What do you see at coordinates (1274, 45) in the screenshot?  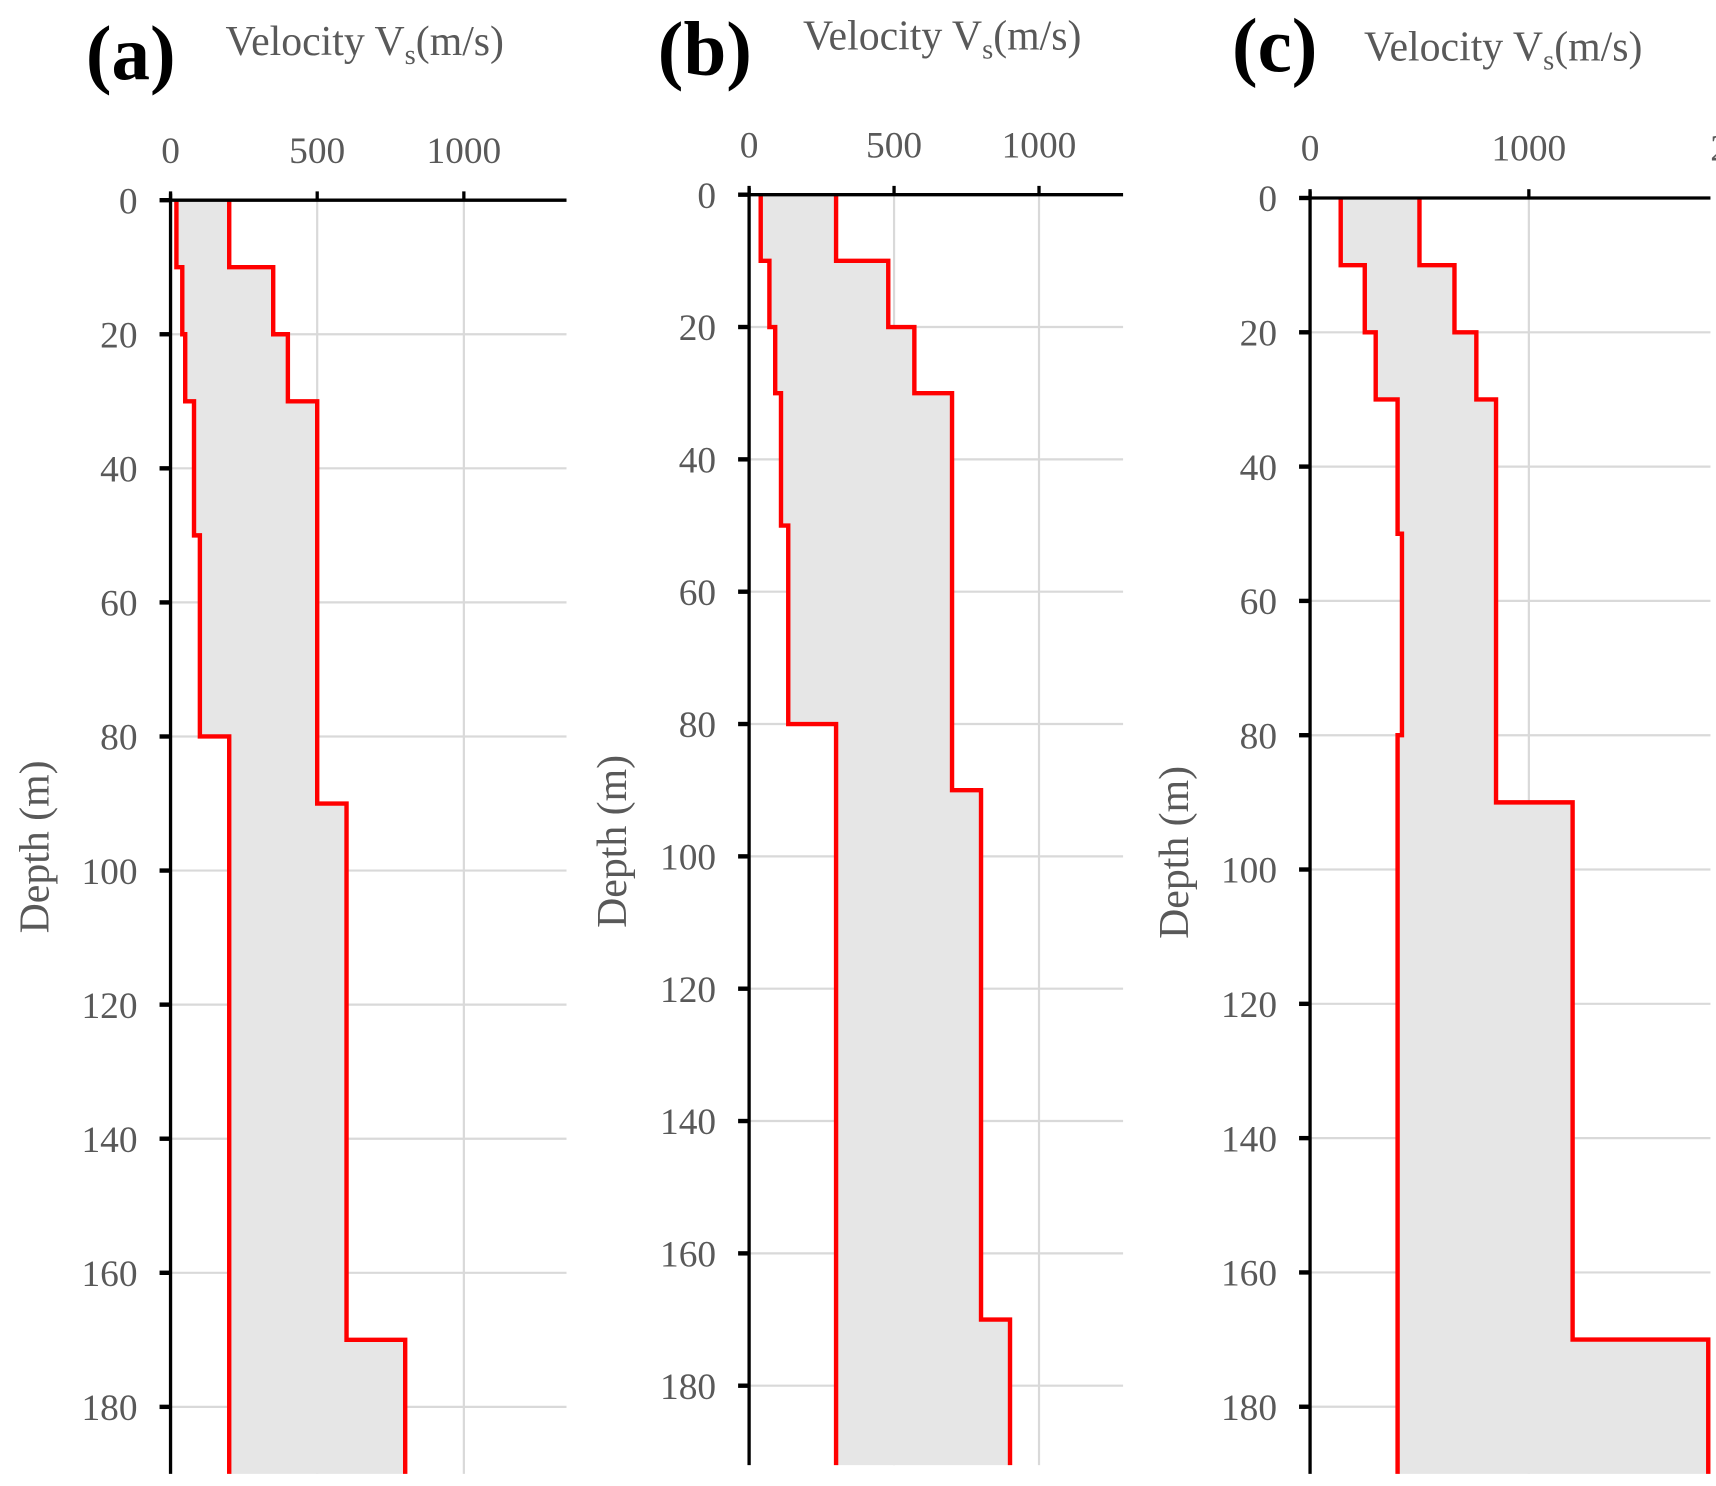 I see `panel-label: (c)` at bounding box center [1274, 45].